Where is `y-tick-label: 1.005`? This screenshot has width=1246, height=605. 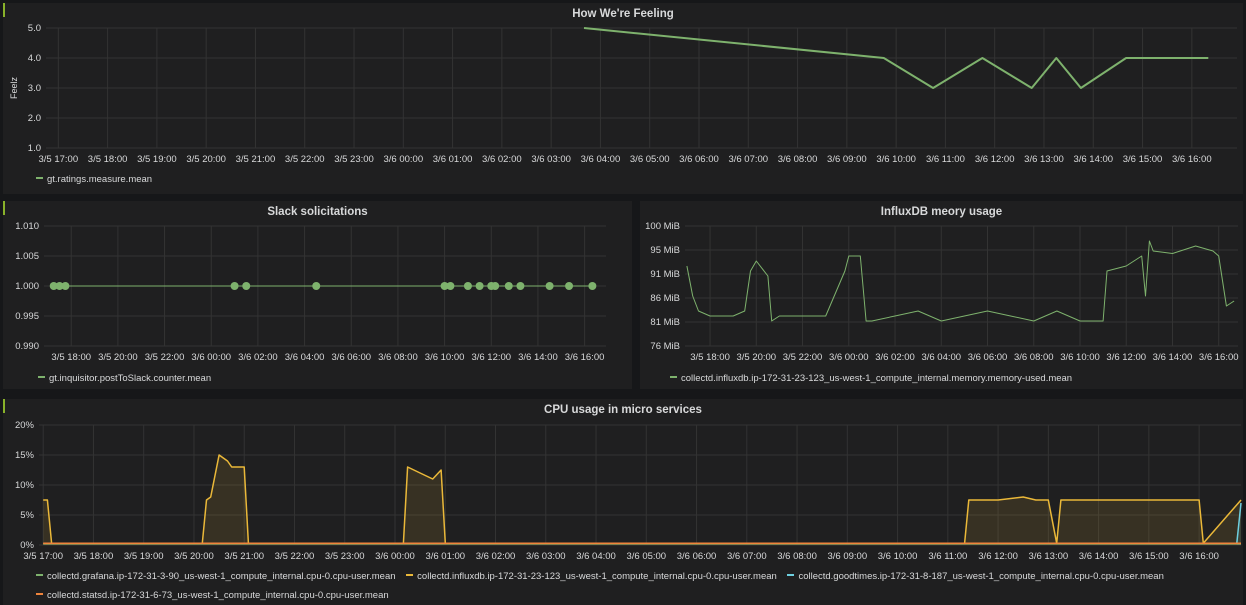 y-tick-label: 1.005 is located at coordinates (27, 256).